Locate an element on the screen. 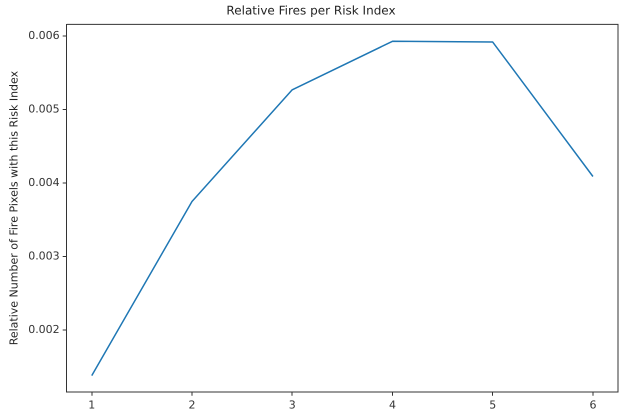 Image resolution: width=619 pixels, height=415 pixels. x-tick-label: 3 is located at coordinates (292, 405).